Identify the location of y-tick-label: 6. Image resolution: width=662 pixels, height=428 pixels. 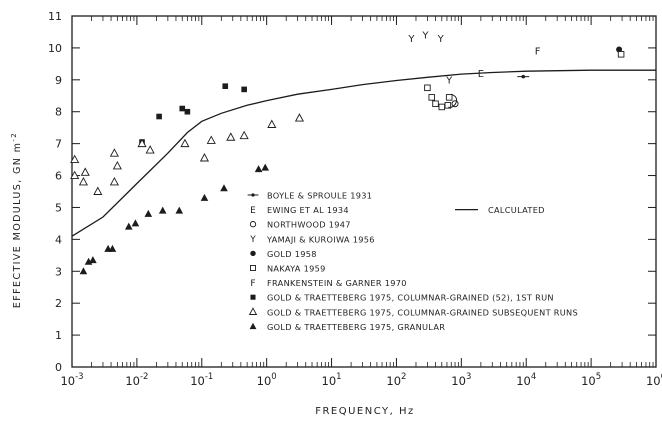
(58, 176).